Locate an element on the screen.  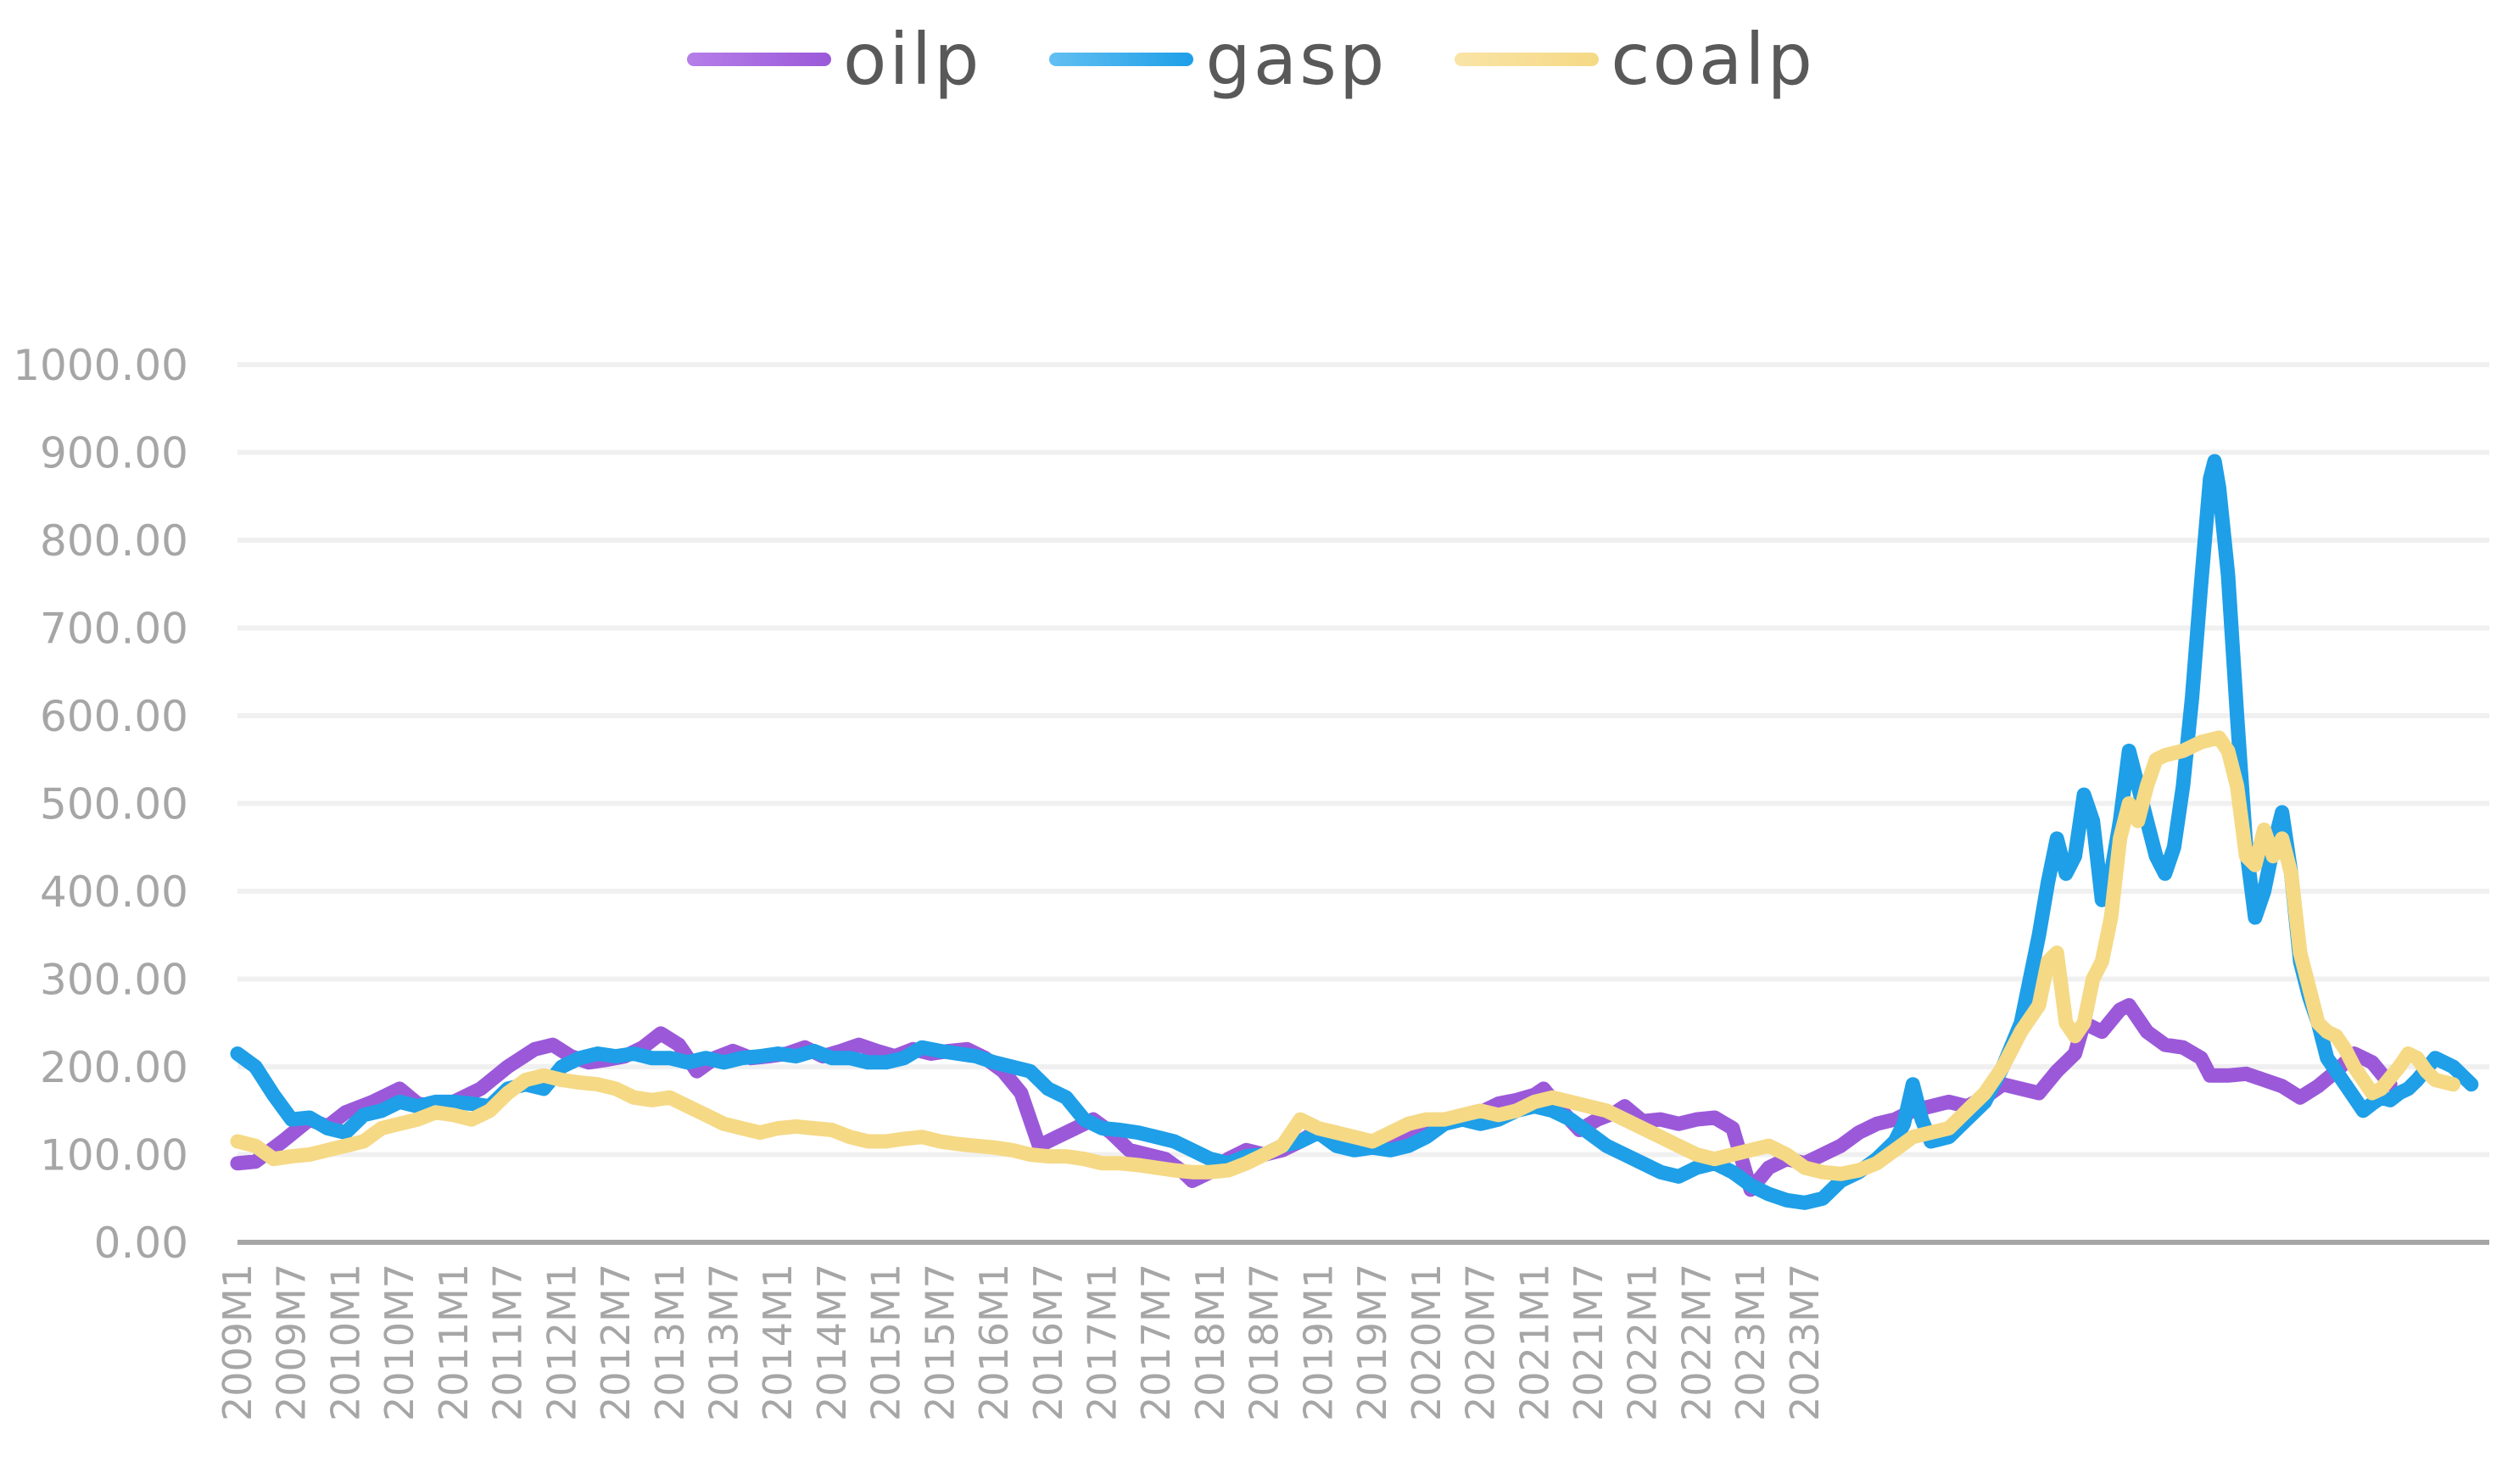
x-tick-label: 2015M7 is located at coordinates (940, 1343).